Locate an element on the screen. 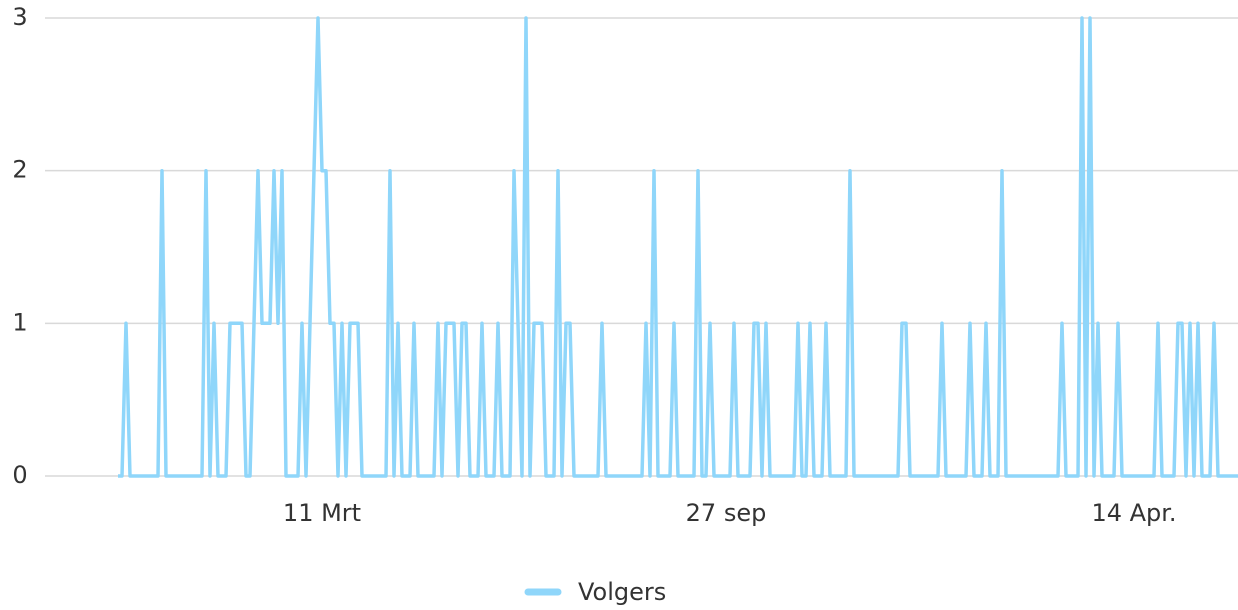 This screenshot has width=1238, height=610. x-tick-label: 27 sep is located at coordinates (726, 513).